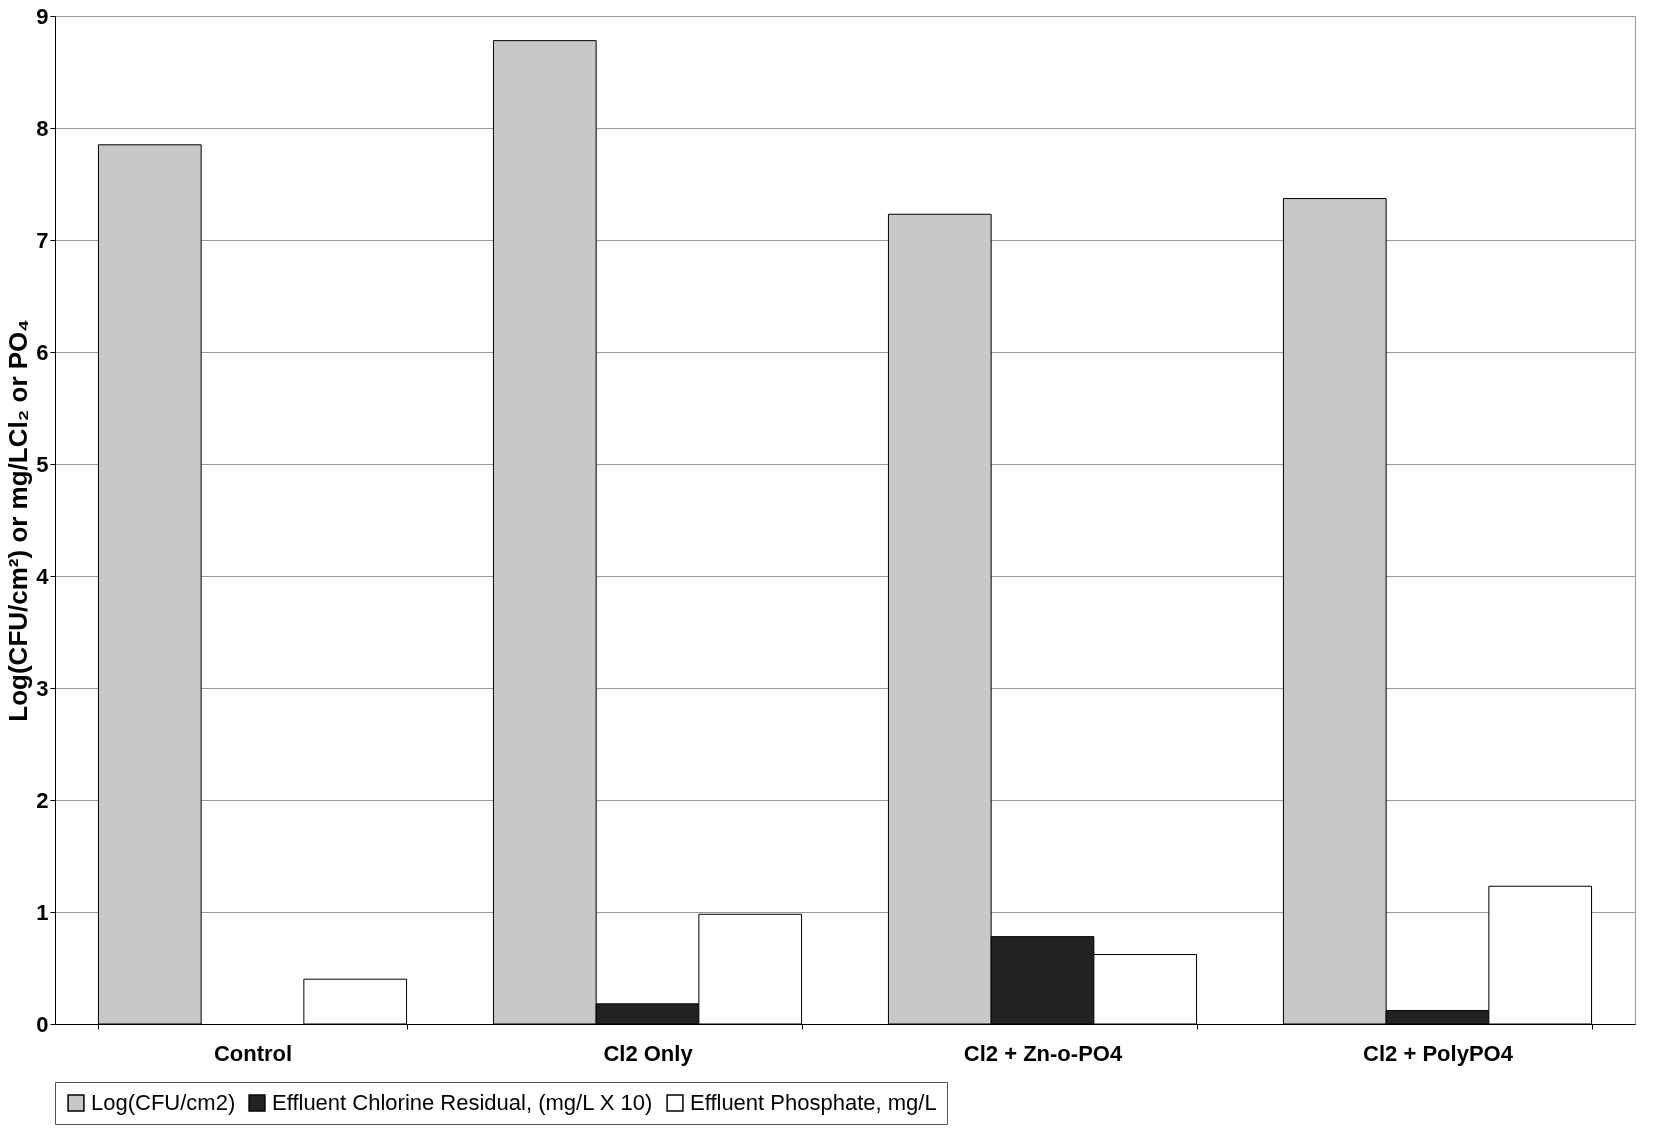 The image size is (1655, 1147). I want to click on y-tick-label: 4, so click(43, 576).